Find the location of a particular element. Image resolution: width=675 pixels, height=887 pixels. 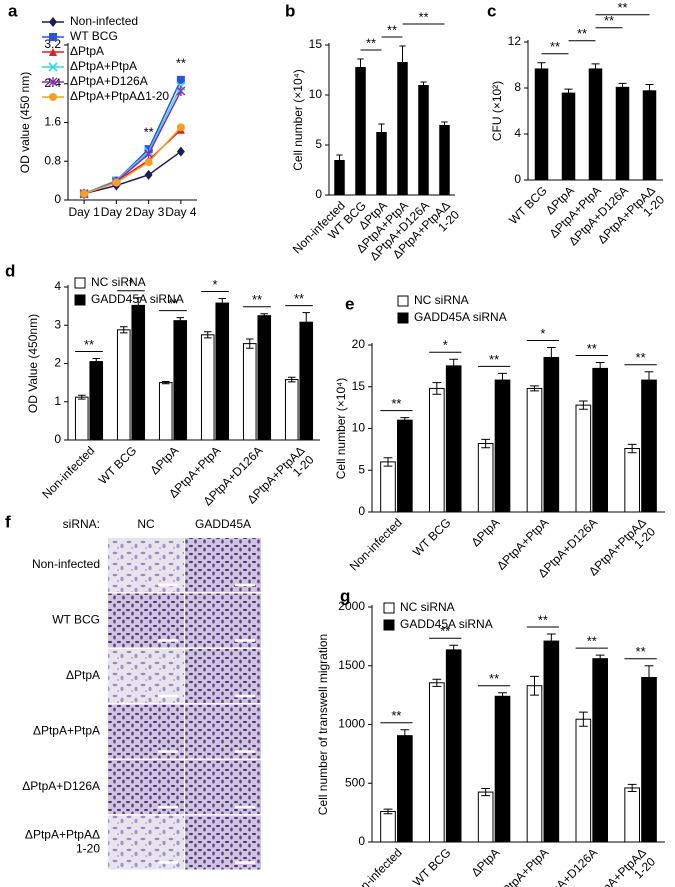

x-tick-label: Day 4 is located at coordinates (181, 212).